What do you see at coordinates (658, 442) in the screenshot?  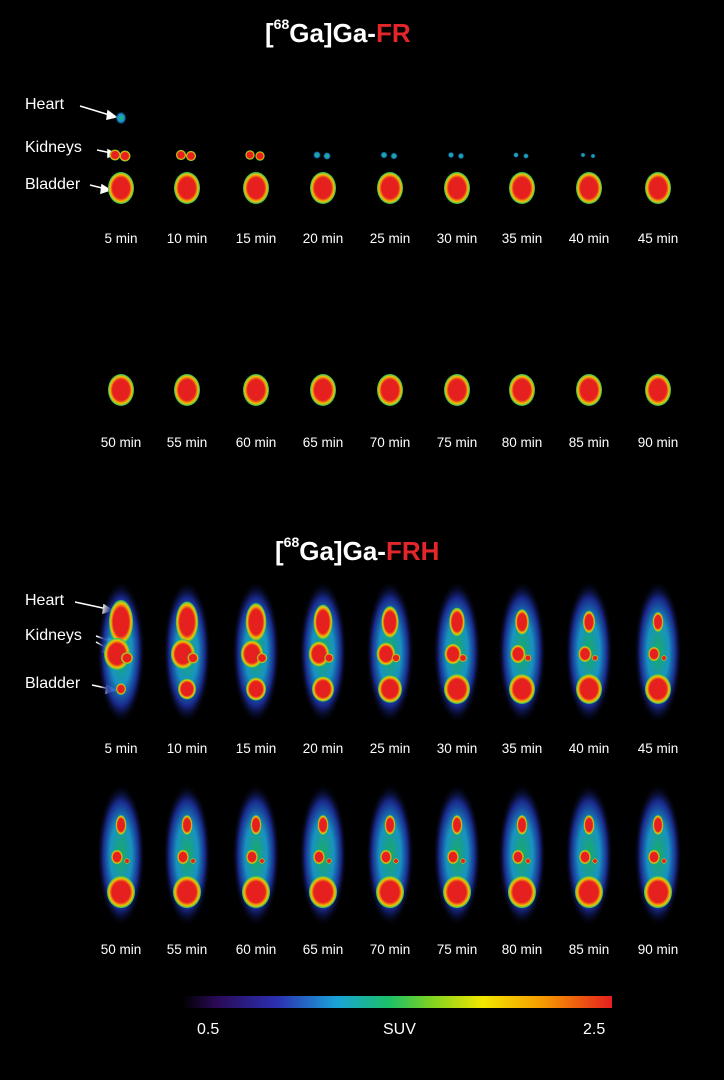 I see `time-label: 90 min` at bounding box center [658, 442].